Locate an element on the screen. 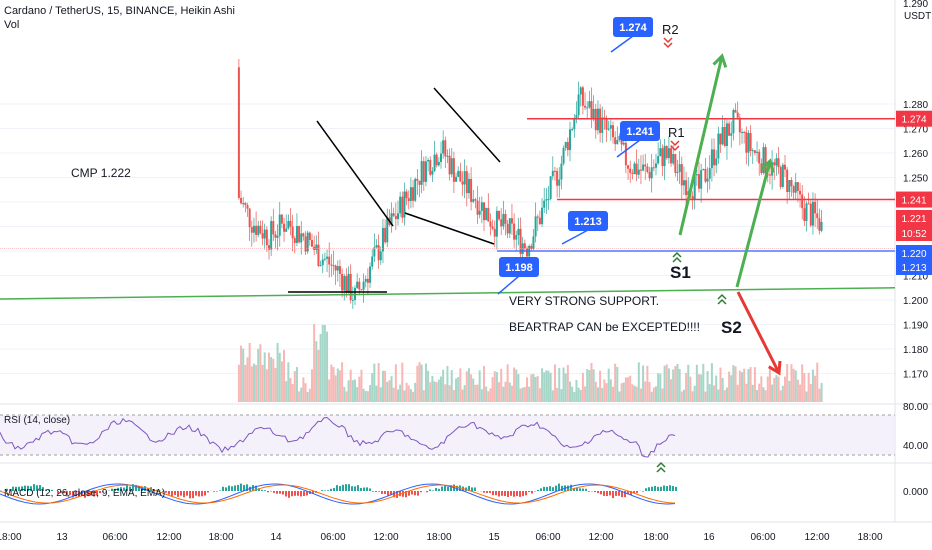  time-tick-label: 15 is located at coordinates (494, 537).